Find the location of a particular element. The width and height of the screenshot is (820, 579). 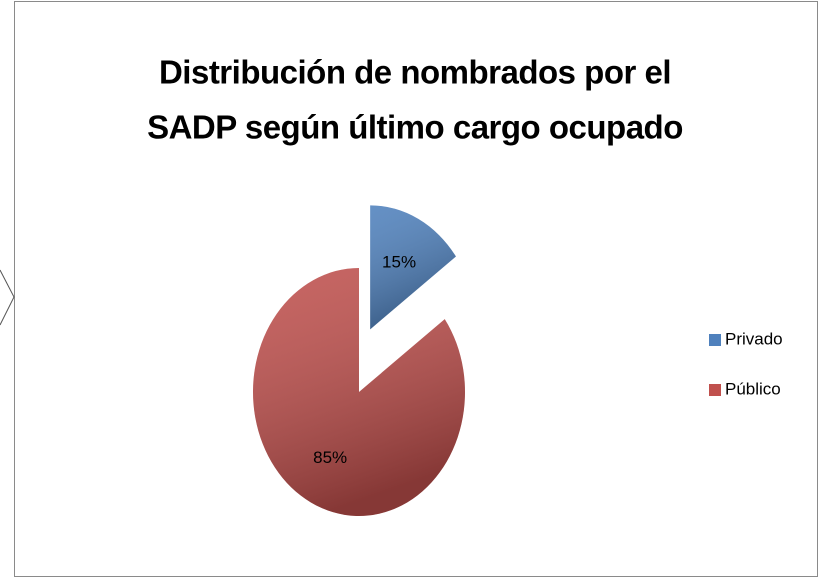

chart-title: Distribución de nombrados por el is located at coordinates (415, 72).